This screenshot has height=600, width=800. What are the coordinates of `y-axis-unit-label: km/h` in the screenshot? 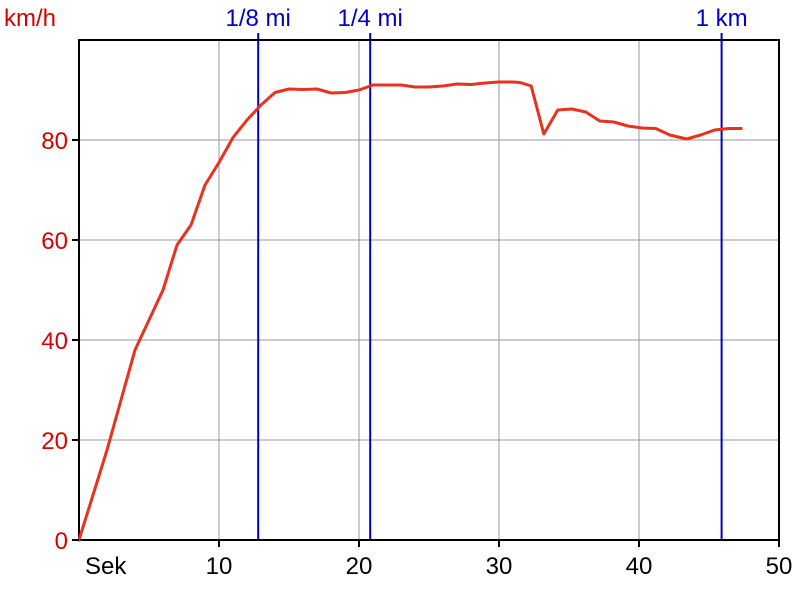 It's located at (30, 18).